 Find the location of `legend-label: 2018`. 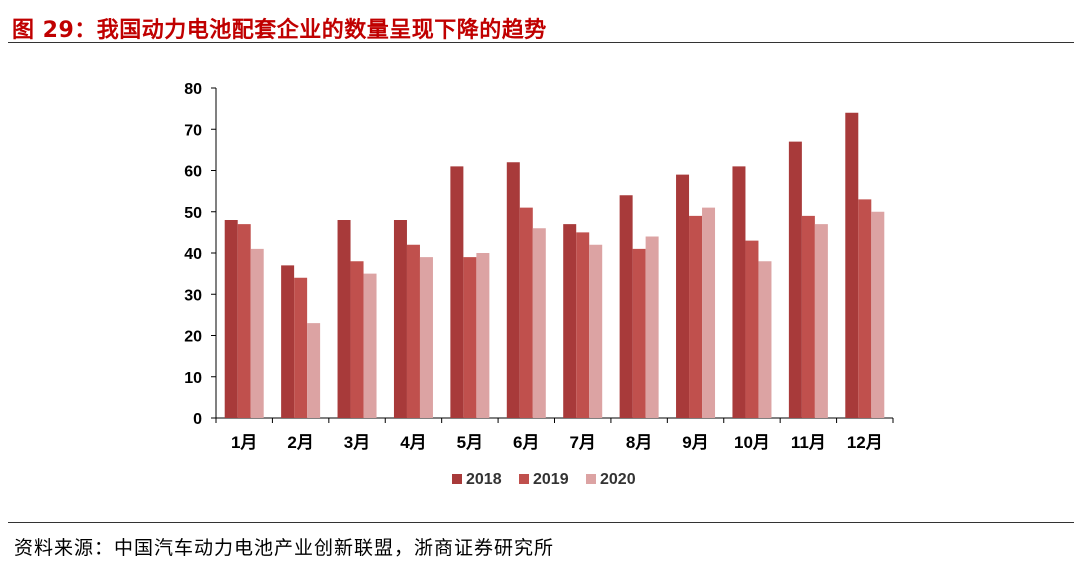

legend-label: 2018 is located at coordinates (484, 479).